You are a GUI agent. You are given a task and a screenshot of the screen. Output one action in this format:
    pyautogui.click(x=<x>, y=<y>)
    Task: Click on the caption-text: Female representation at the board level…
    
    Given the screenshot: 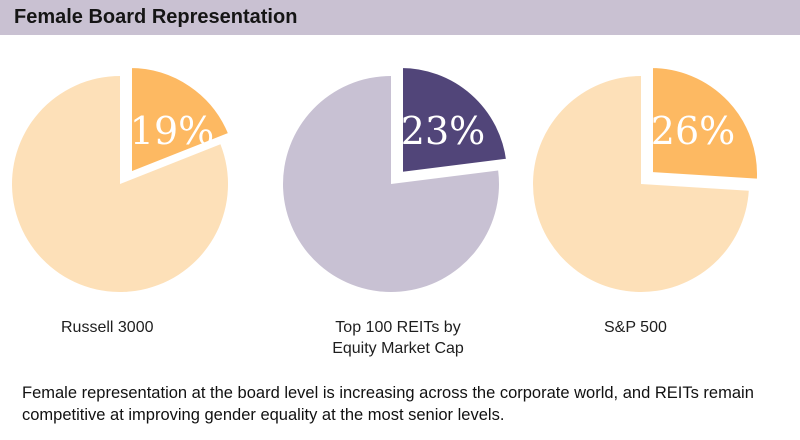 What is the action you would take?
    pyautogui.click(x=388, y=404)
    